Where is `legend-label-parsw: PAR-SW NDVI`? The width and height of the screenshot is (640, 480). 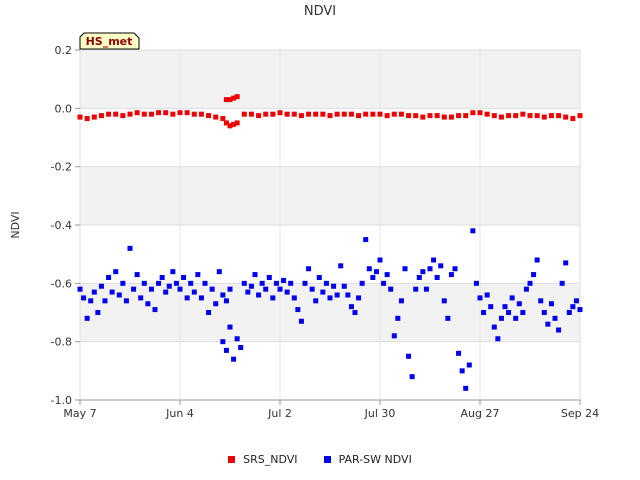 legend-label-parsw: PAR-SW NDVI is located at coordinates (375, 459).